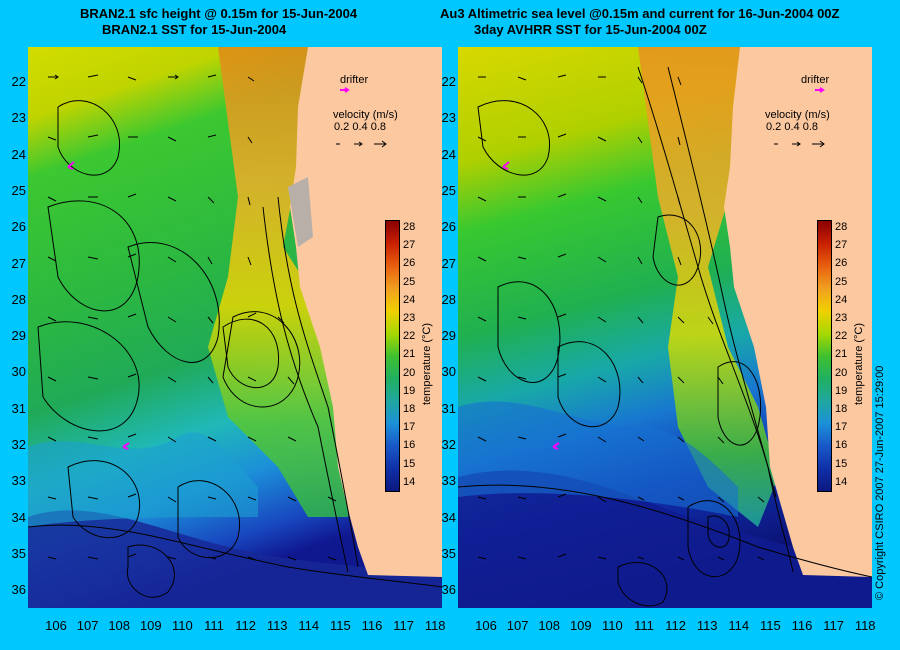 Image resolution: width=900 pixels, height=650 pixels. Describe the element at coordinates (18, 336) in the screenshot. I see `latitude-label-left: 29` at that location.